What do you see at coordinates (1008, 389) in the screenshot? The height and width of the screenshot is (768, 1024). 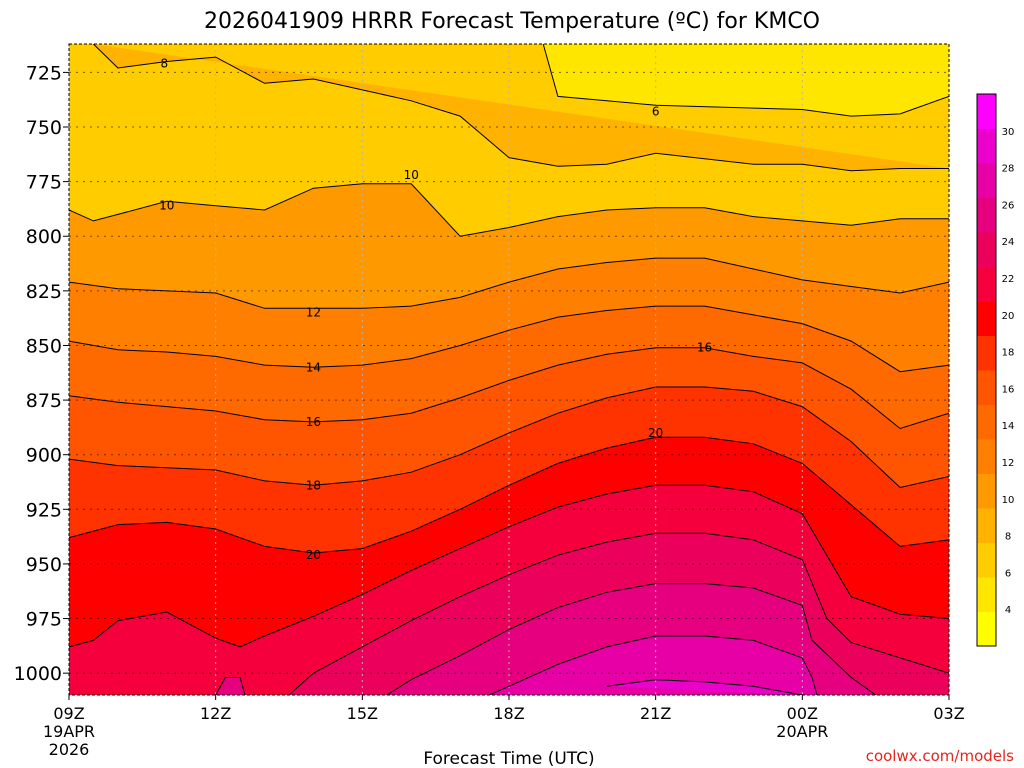 I see `colorbar-tick-label: 16` at bounding box center [1008, 389].